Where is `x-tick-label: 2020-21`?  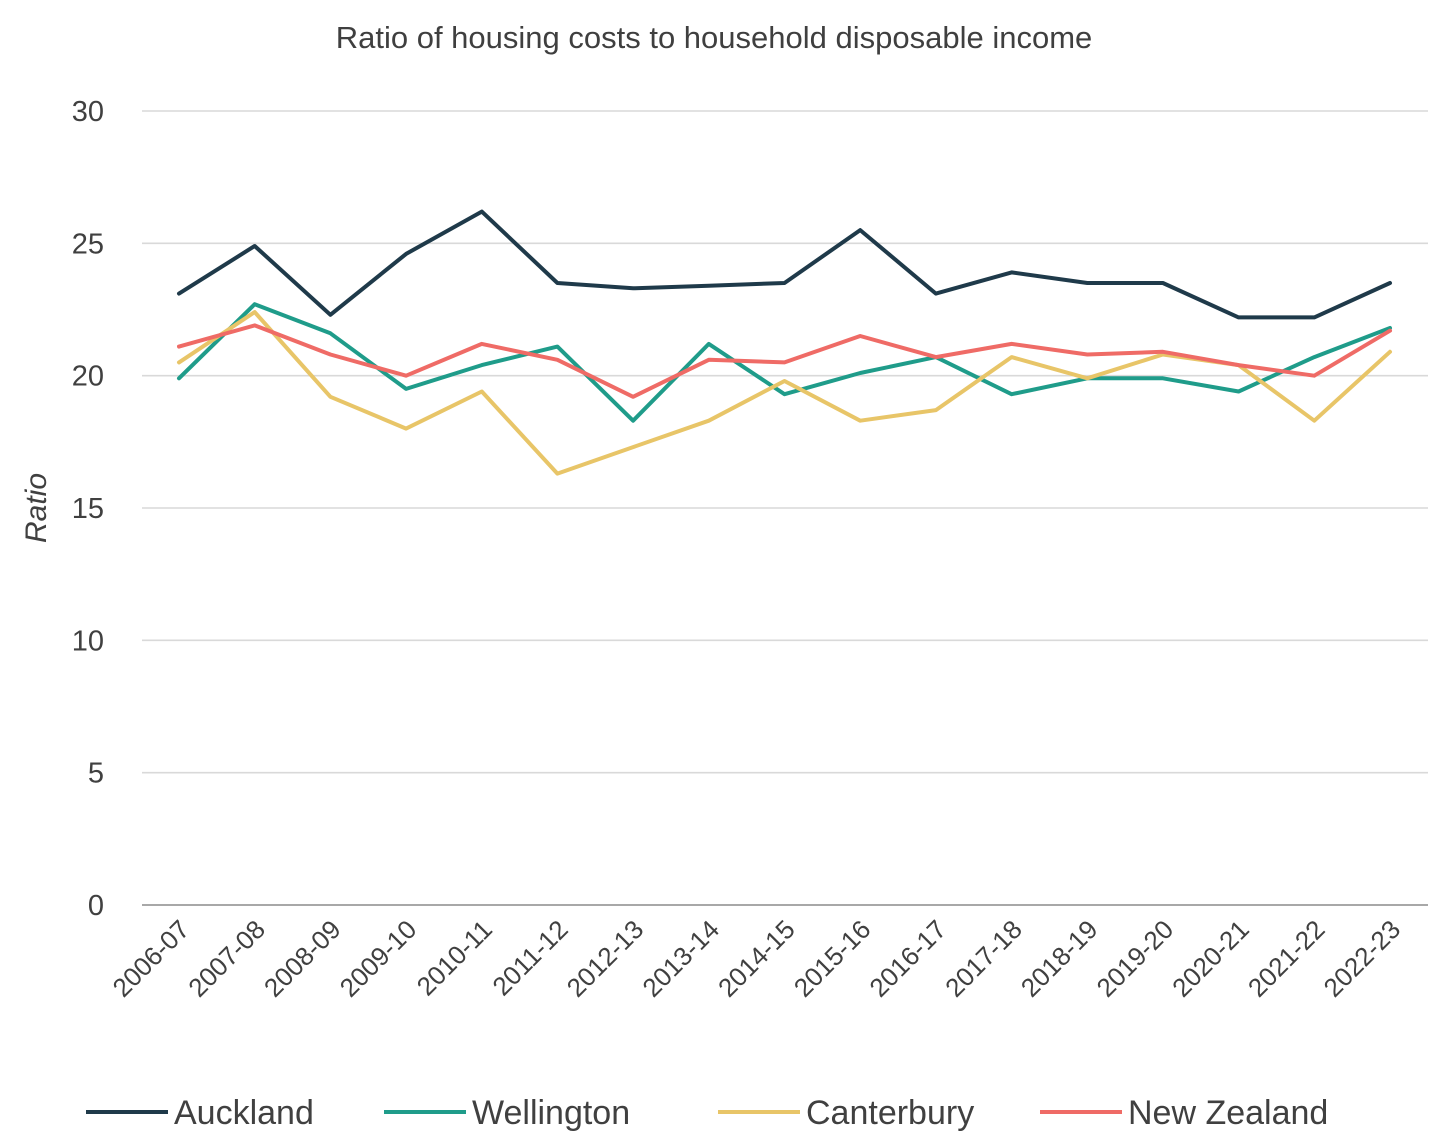
x-tick-label: 2020-21 is located at coordinates (1210, 958).